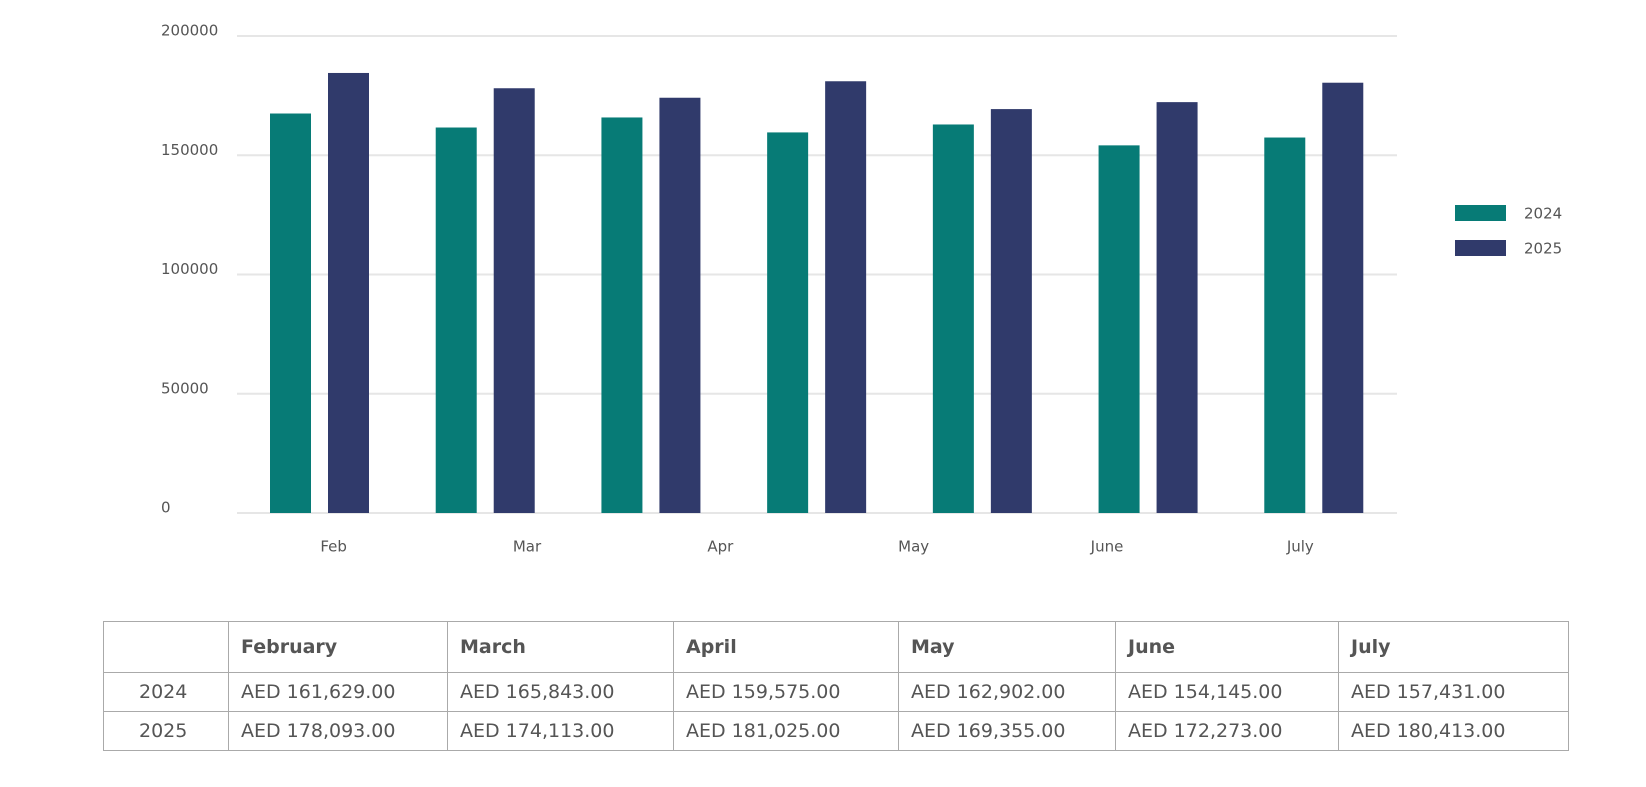 Image resolution: width=1646 pixels, height=787 pixels. I want to click on table-cell: April, so click(786, 647).